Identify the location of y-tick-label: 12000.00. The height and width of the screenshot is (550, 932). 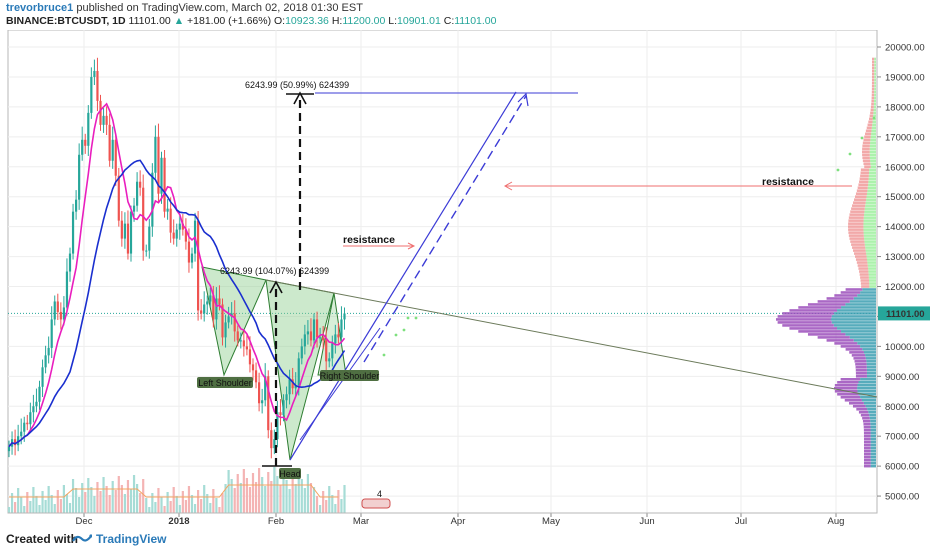
(905, 287).